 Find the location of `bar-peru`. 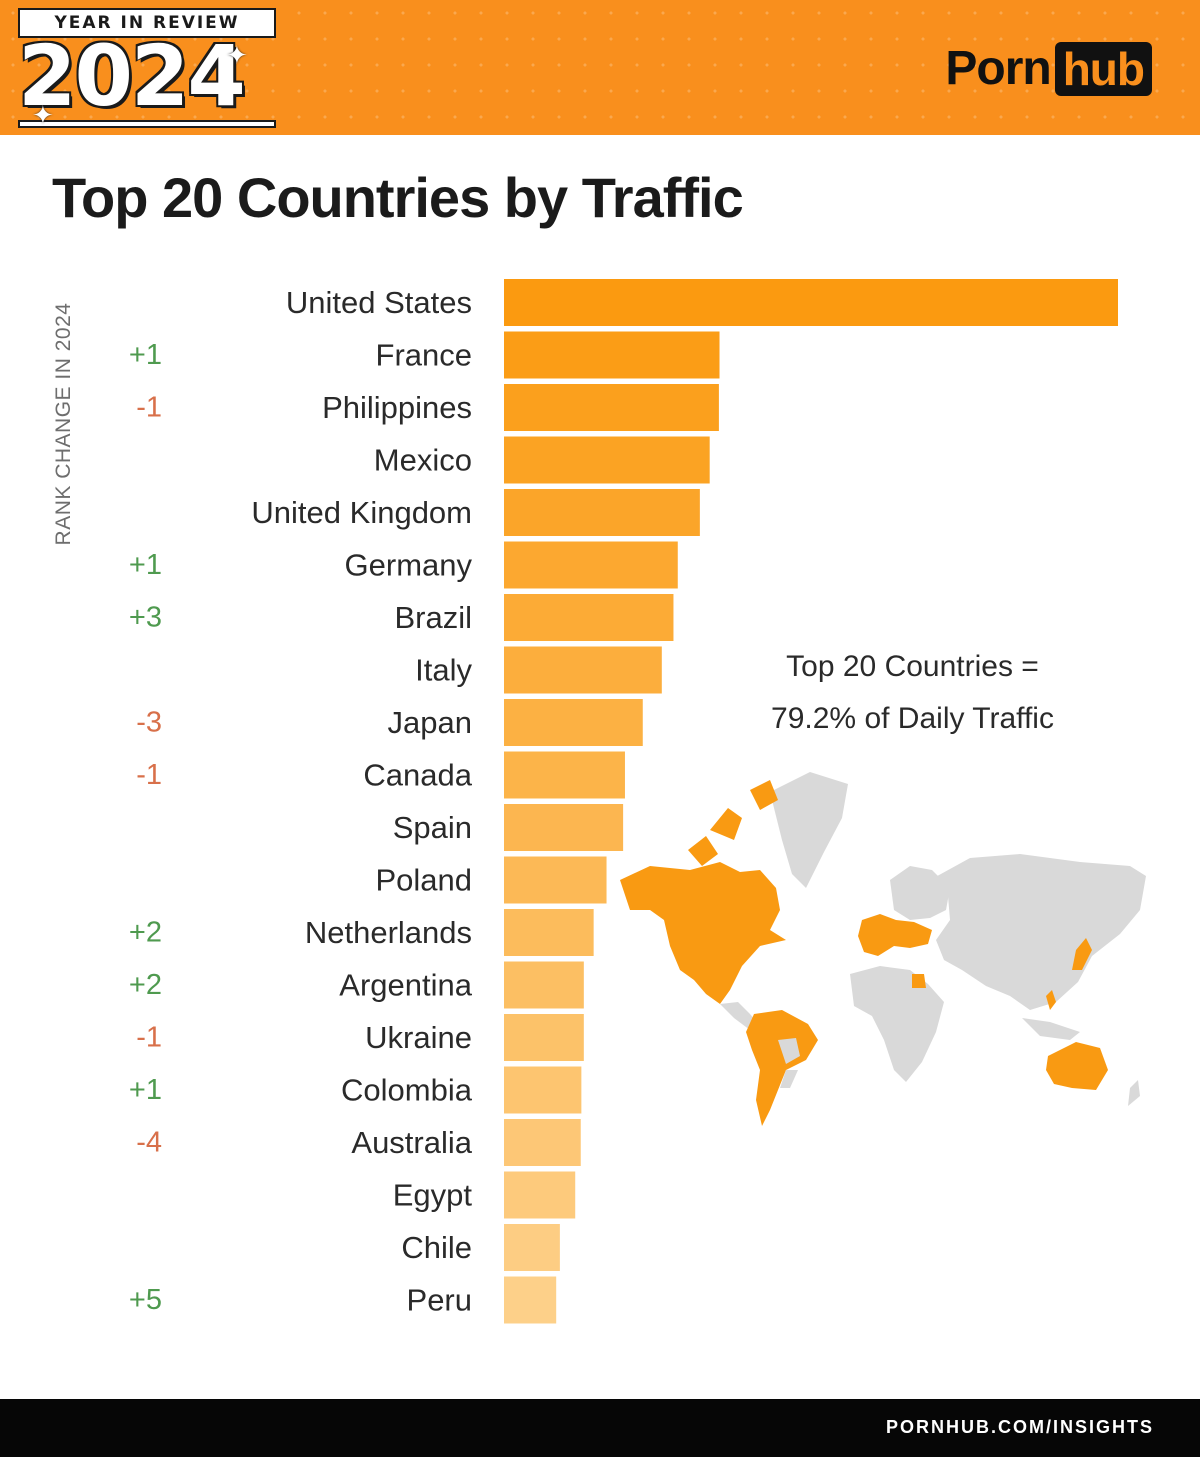

bar-peru is located at coordinates (530, 1300).